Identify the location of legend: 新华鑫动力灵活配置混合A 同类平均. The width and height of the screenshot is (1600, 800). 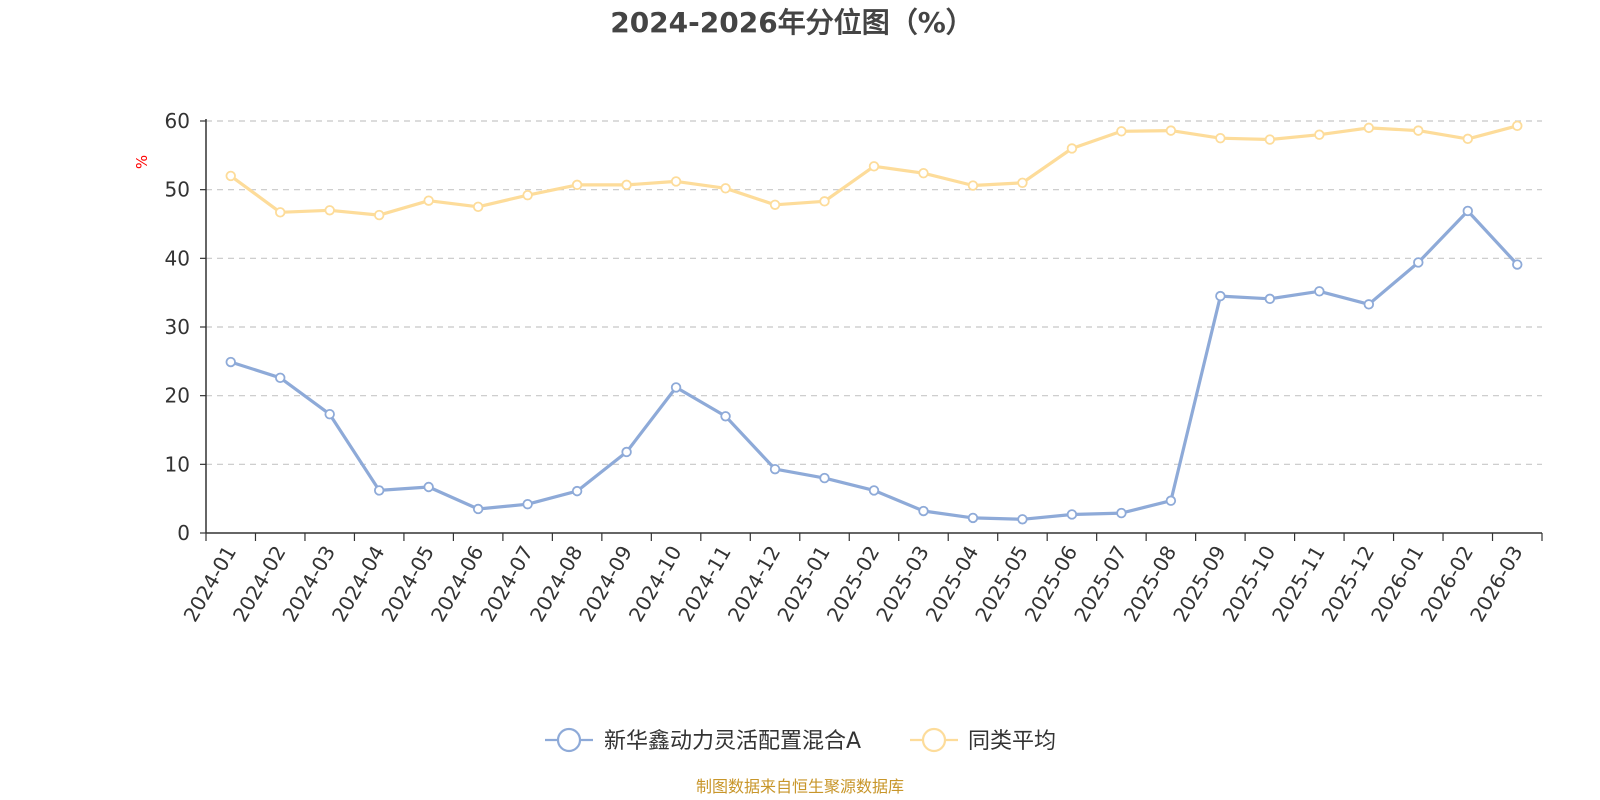
(800, 740).